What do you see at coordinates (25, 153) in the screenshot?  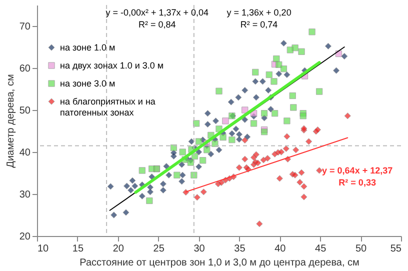 I see `y-tick-label: 40` at bounding box center [25, 153].